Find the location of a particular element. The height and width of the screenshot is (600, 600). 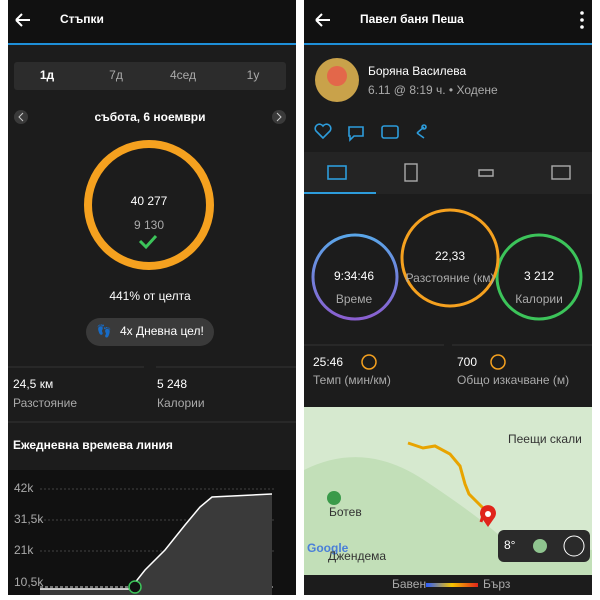

timeline-area is located at coordinates (156, 544).